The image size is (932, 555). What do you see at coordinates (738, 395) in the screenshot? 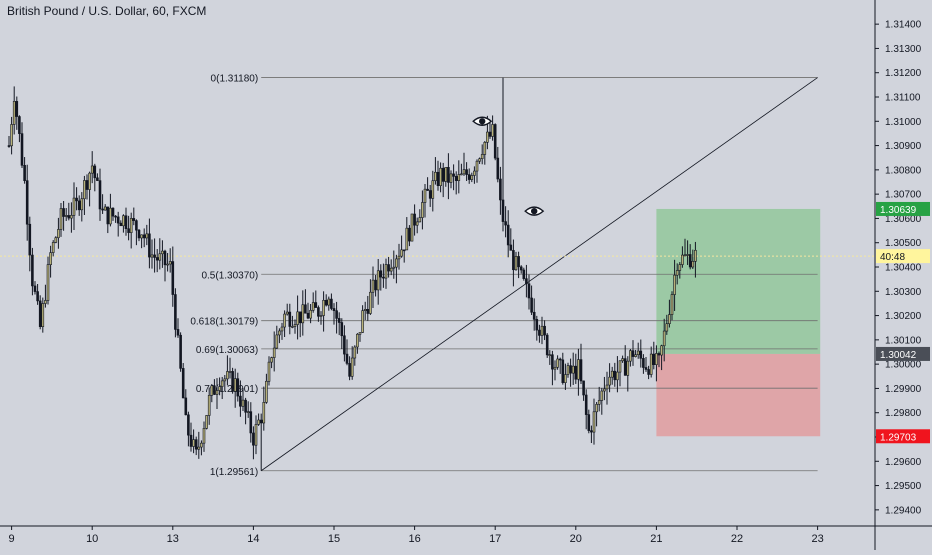
I see `loss-zone` at bounding box center [738, 395].